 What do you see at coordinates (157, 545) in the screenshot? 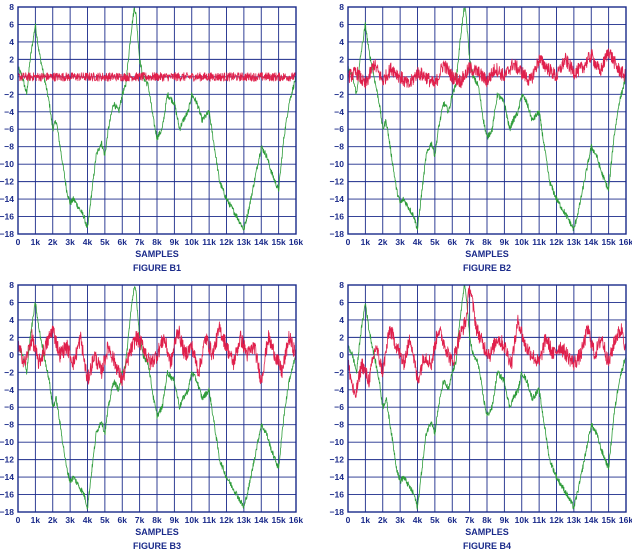
I see `figure-caption: FIGURE B3` at bounding box center [157, 545].